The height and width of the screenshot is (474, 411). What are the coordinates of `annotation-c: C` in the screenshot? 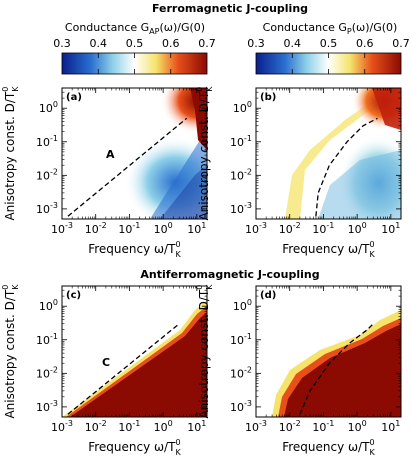 It's located at (106, 362).